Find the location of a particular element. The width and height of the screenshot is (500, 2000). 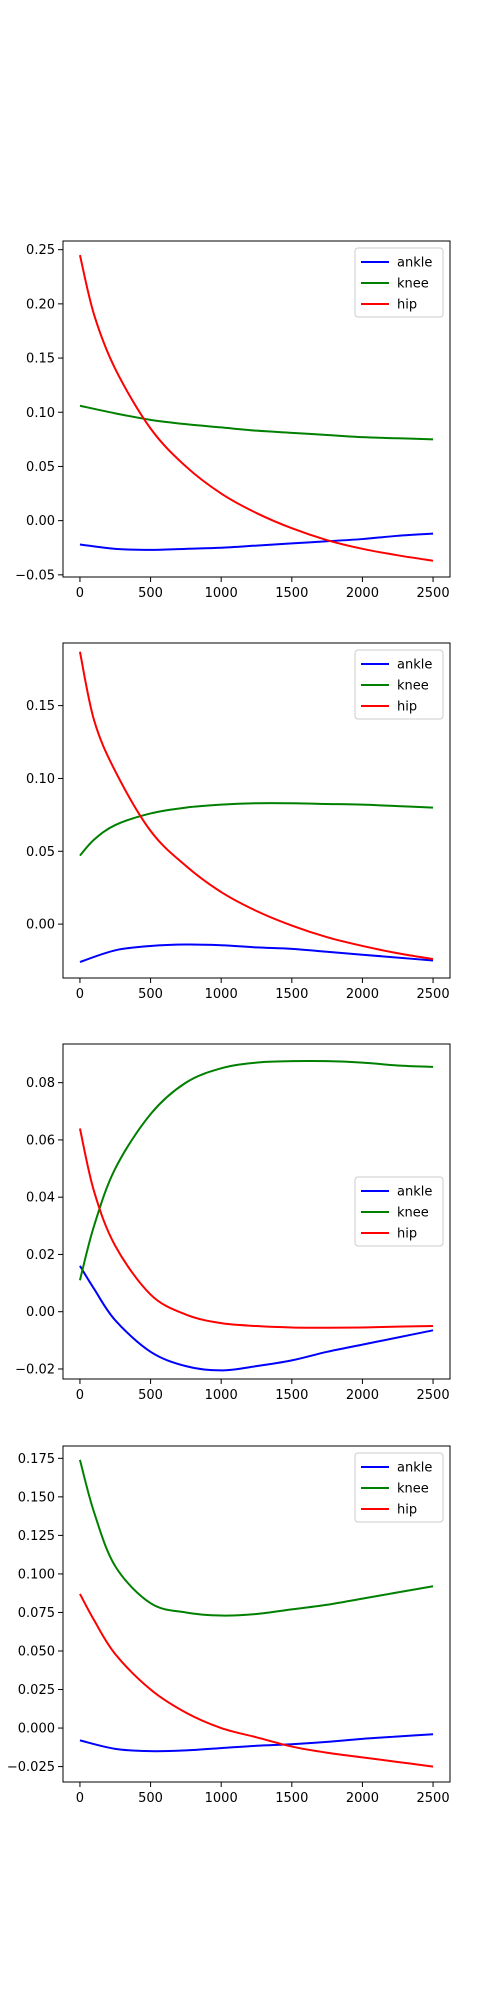

y-tick-label: −0.05 is located at coordinates (35, 575).